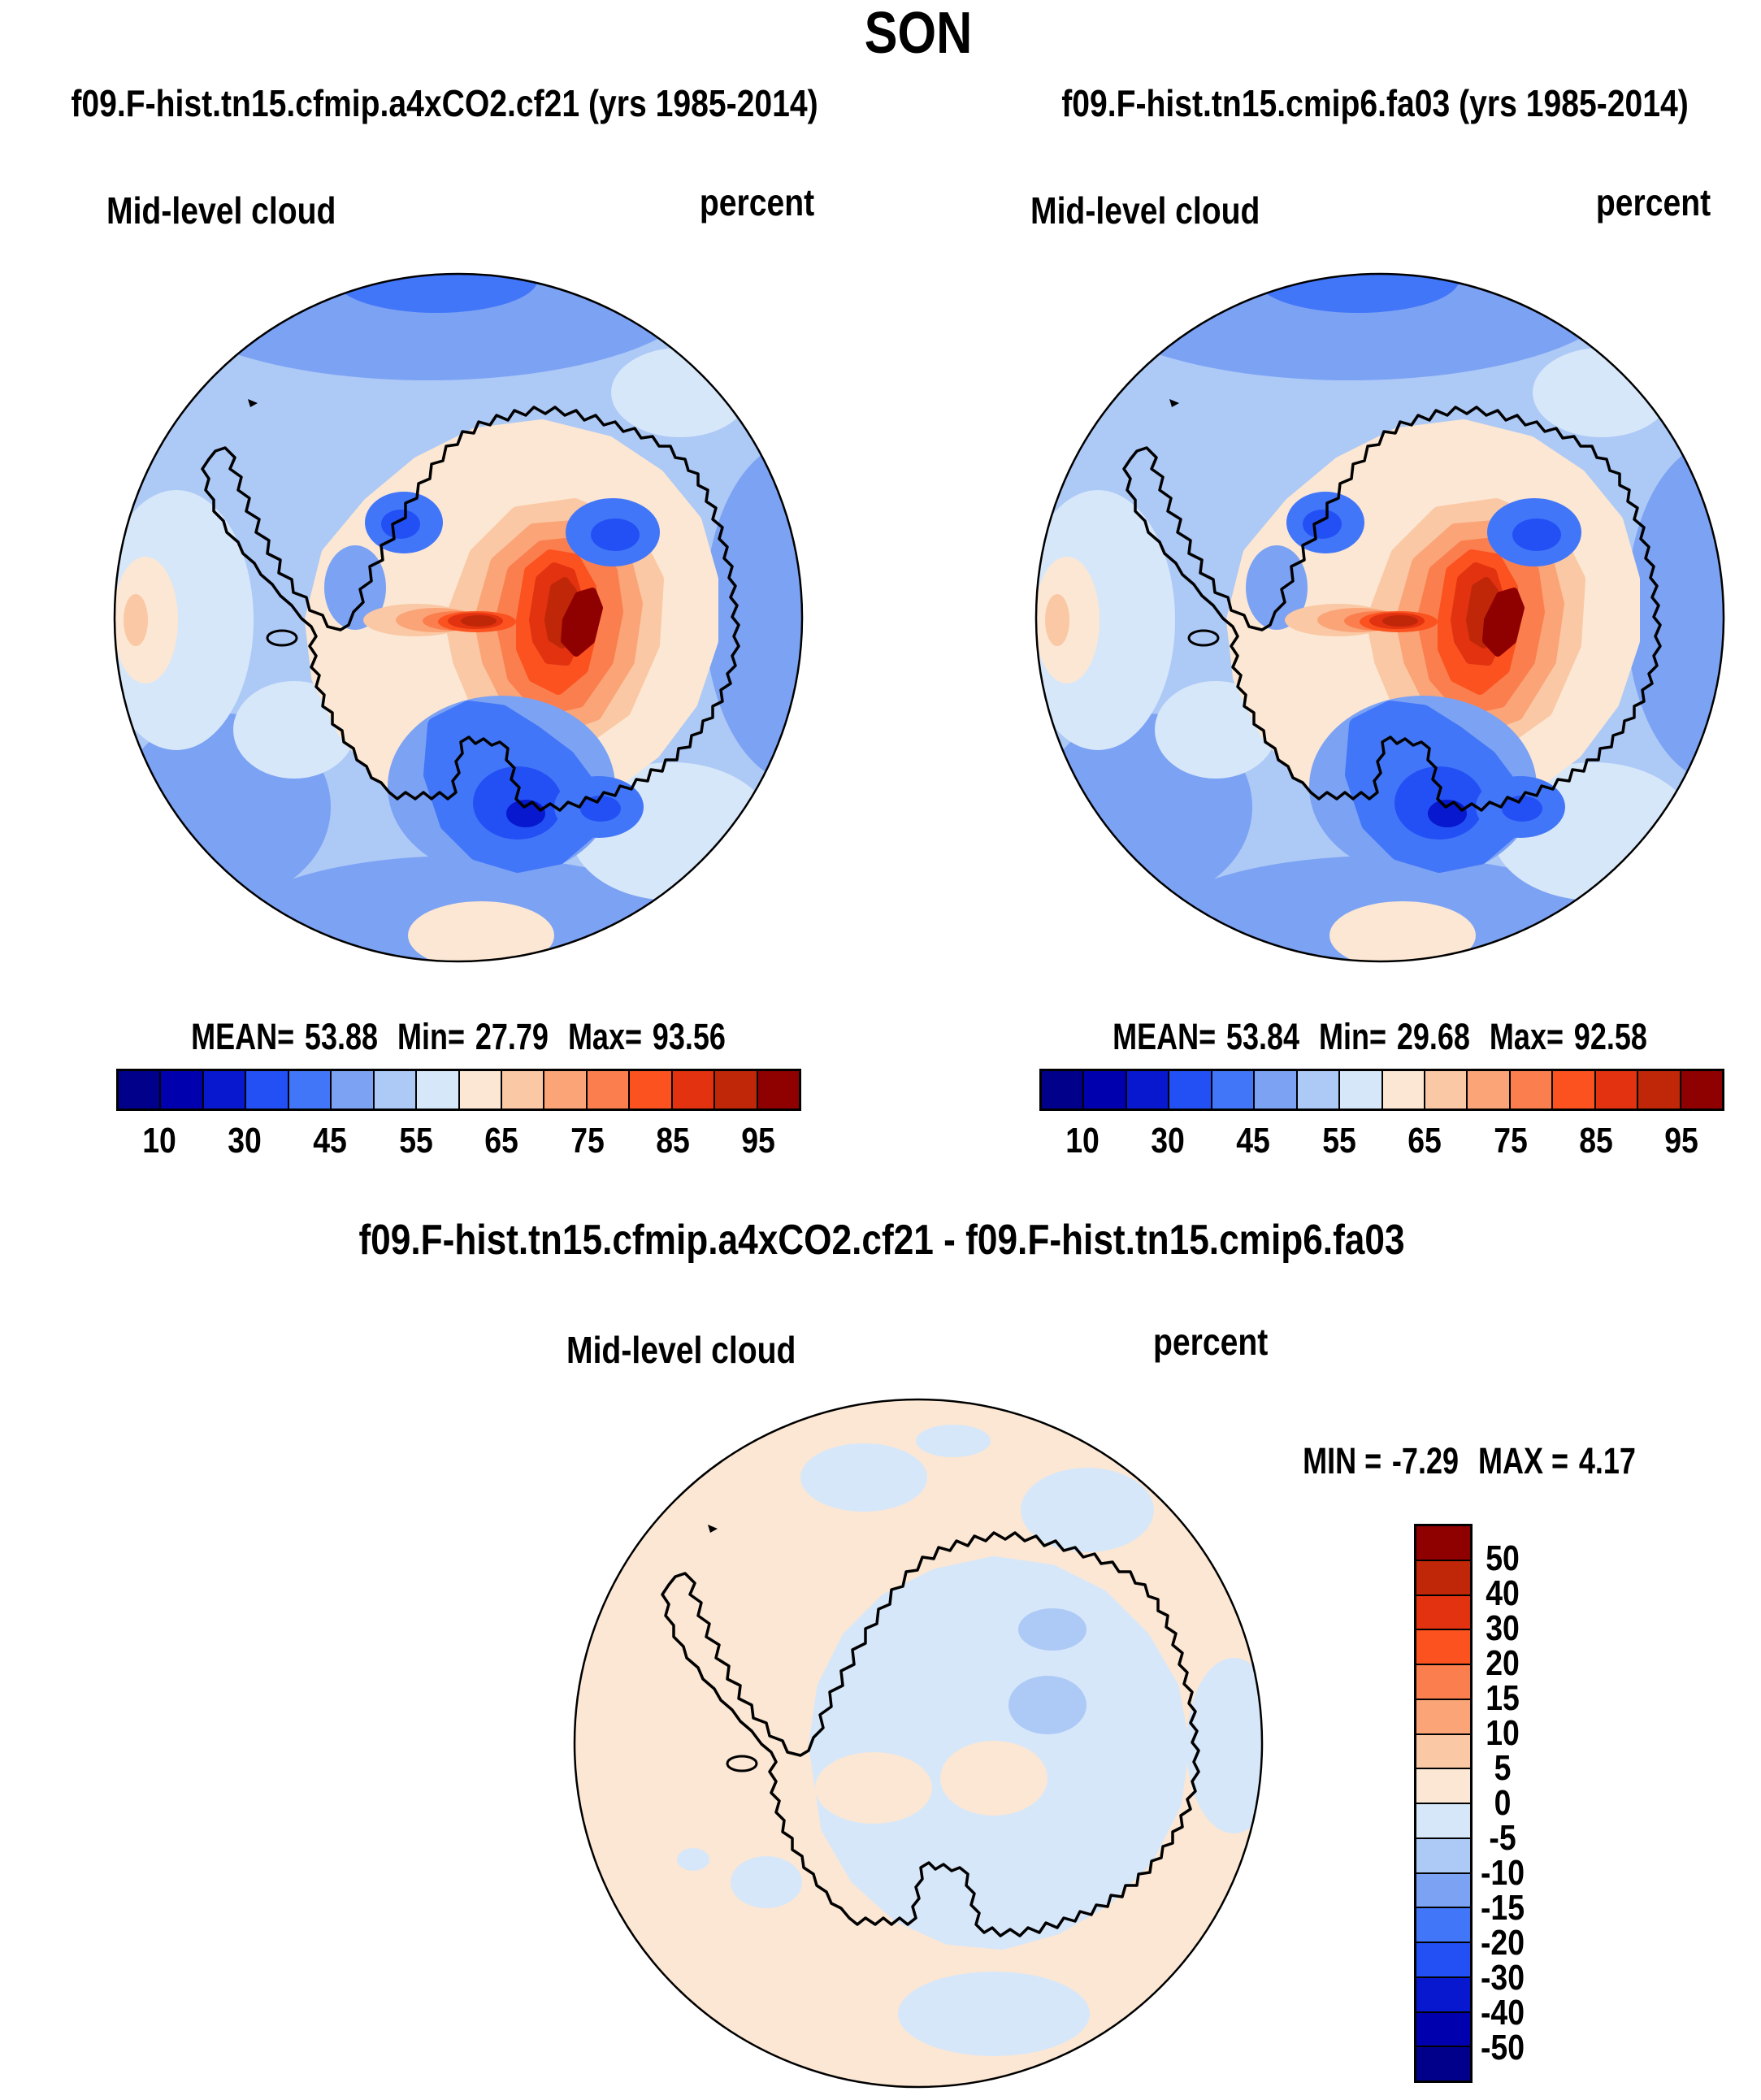 This screenshot has width=1761, height=2100. What do you see at coordinates (1502, 2047) in the screenshot?
I see `diff-colorbar-tick-label: -50` at bounding box center [1502, 2047].